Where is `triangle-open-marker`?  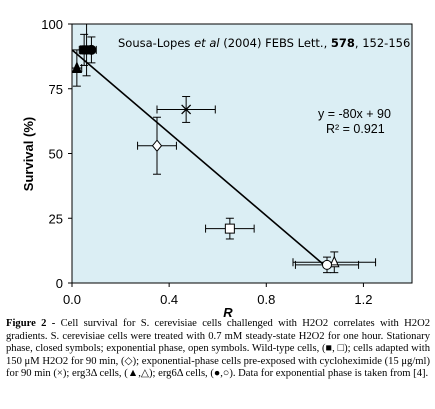 triangle-open-marker is located at coordinates (334, 261).